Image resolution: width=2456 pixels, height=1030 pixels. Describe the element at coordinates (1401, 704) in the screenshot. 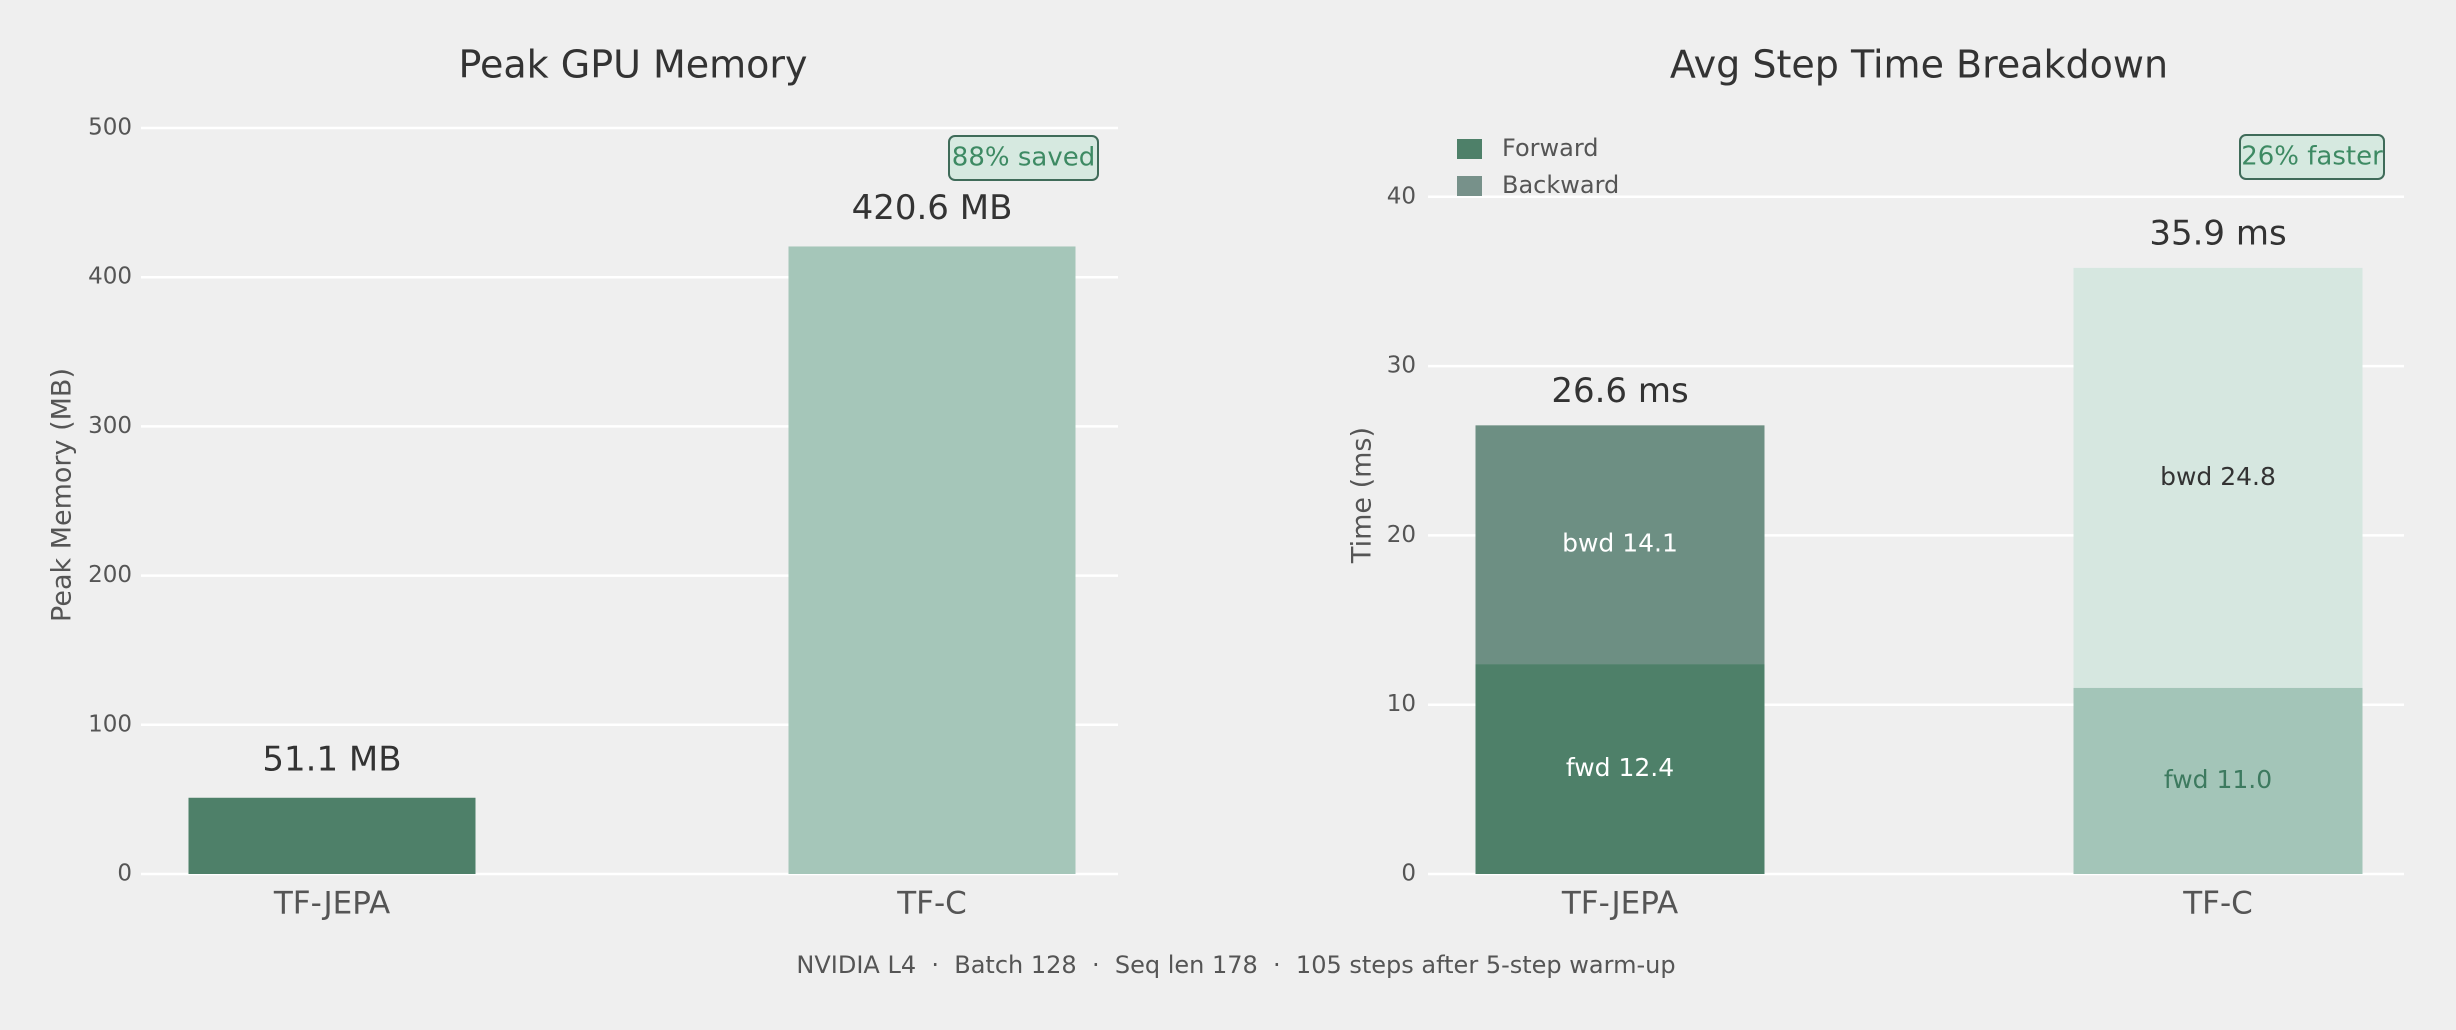

I see `y-tick-label: 10` at that location.